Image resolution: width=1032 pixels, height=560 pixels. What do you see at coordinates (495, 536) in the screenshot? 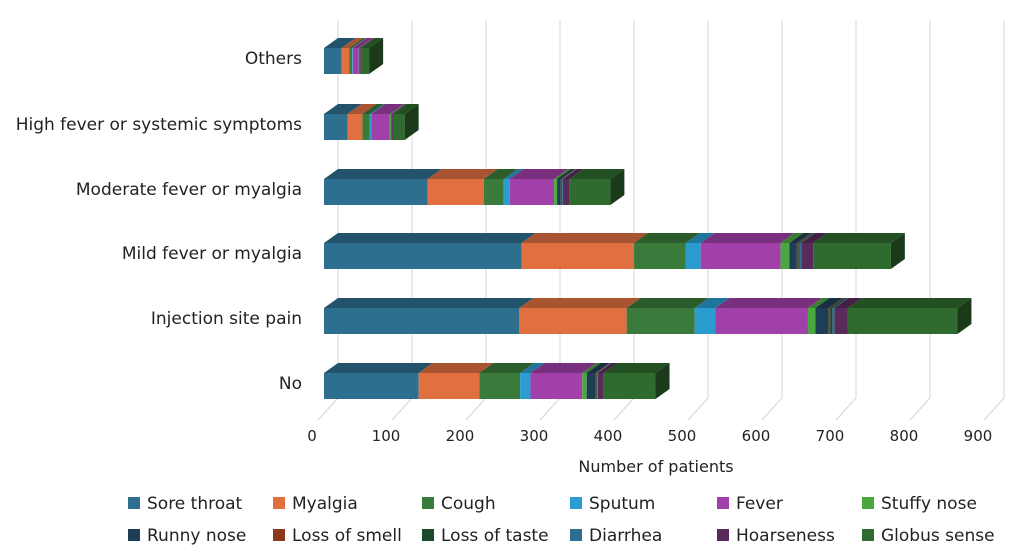
I see `legend-label: Loss of taste` at bounding box center [495, 536].